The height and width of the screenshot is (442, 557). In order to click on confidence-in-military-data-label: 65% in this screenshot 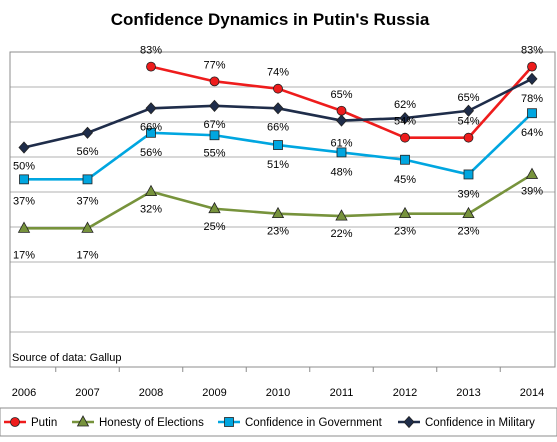, I will do `click(468, 98)`.